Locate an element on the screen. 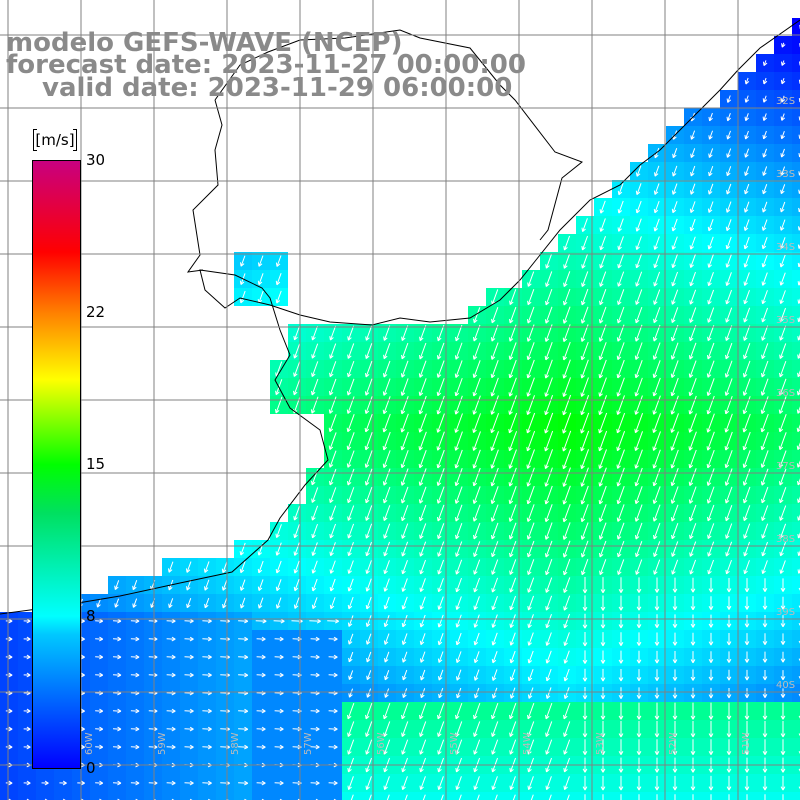 This screenshot has width=800, height=800. lat-label: 39S is located at coordinates (785, 612).